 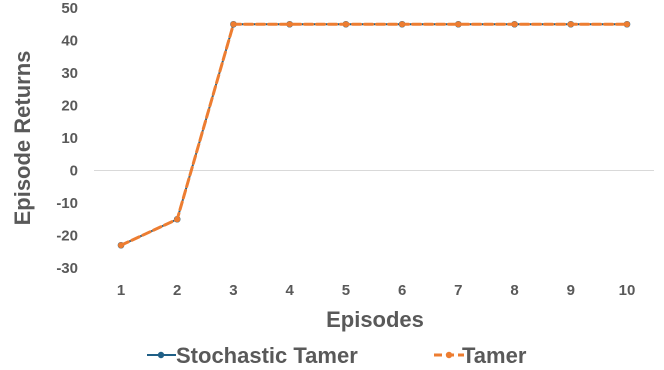 I want to click on y-axis-ticks: 50 40 30 20 10 0 -10 -20 -30, so click(x=67, y=138).